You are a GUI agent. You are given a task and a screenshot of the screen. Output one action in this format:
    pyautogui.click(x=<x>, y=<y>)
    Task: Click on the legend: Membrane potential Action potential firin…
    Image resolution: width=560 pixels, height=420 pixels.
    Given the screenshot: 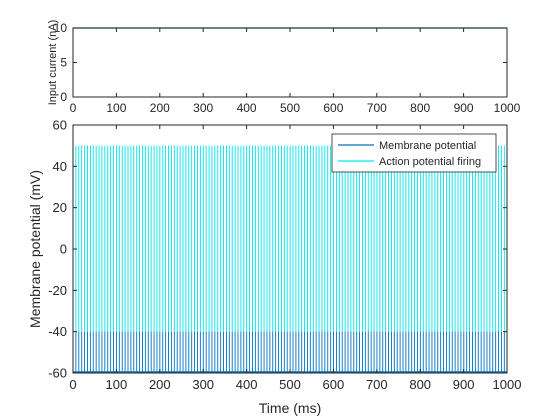 What is the action you would take?
    pyautogui.click(x=414, y=153)
    